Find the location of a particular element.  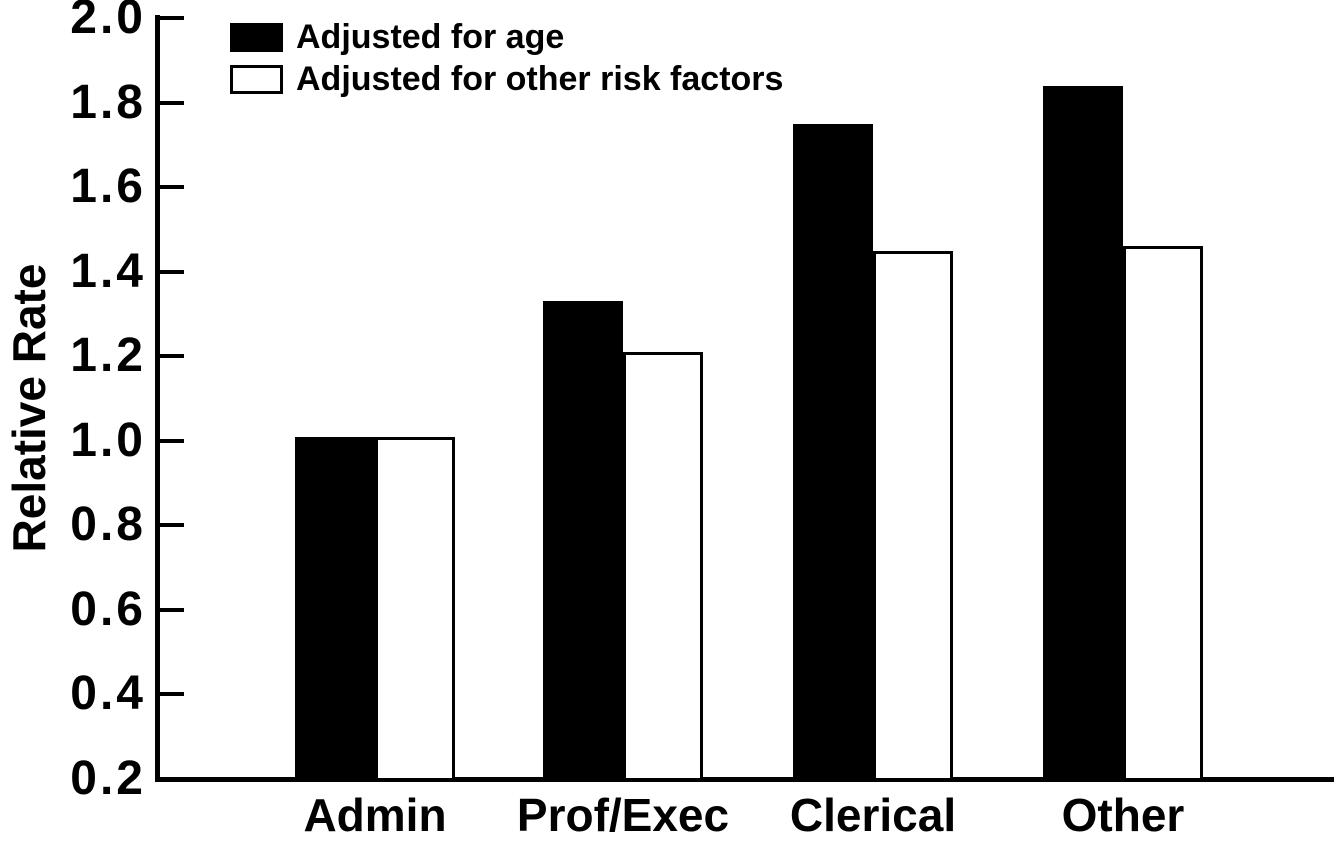

bar-adjusted-for-other-risk-factors-prof-exec is located at coordinates (663, 566).